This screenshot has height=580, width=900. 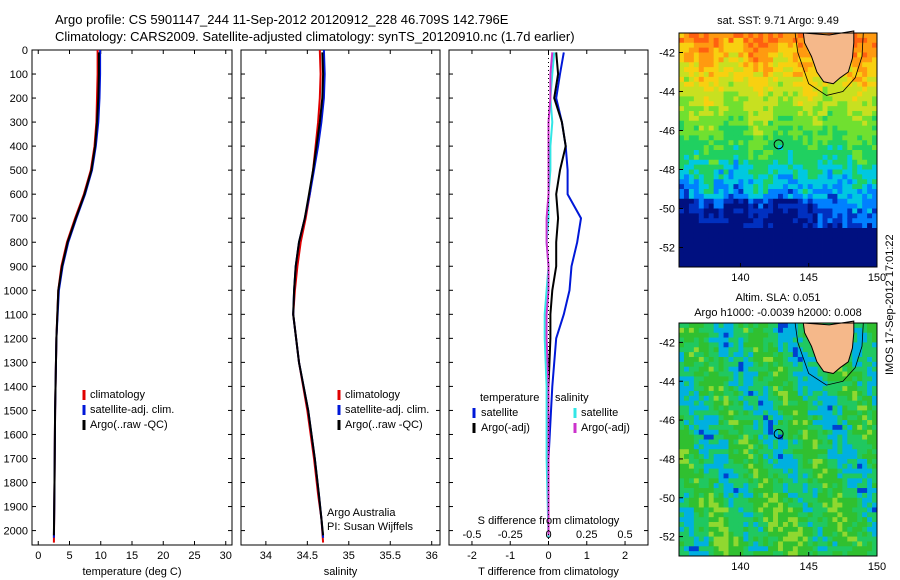 I want to click on legend-label: Argo(..raw -QC), so click(x=129, y=425).